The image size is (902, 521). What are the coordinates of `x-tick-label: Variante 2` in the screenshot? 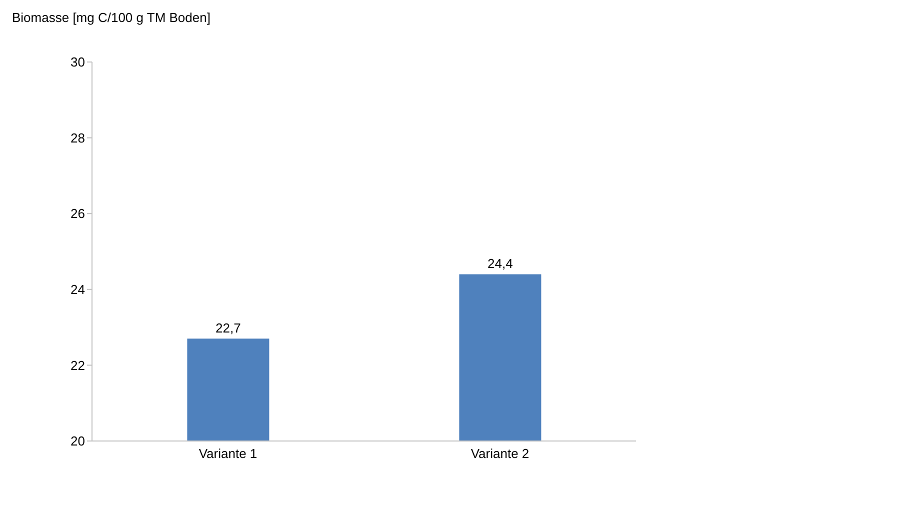 It's located at (500, 454).